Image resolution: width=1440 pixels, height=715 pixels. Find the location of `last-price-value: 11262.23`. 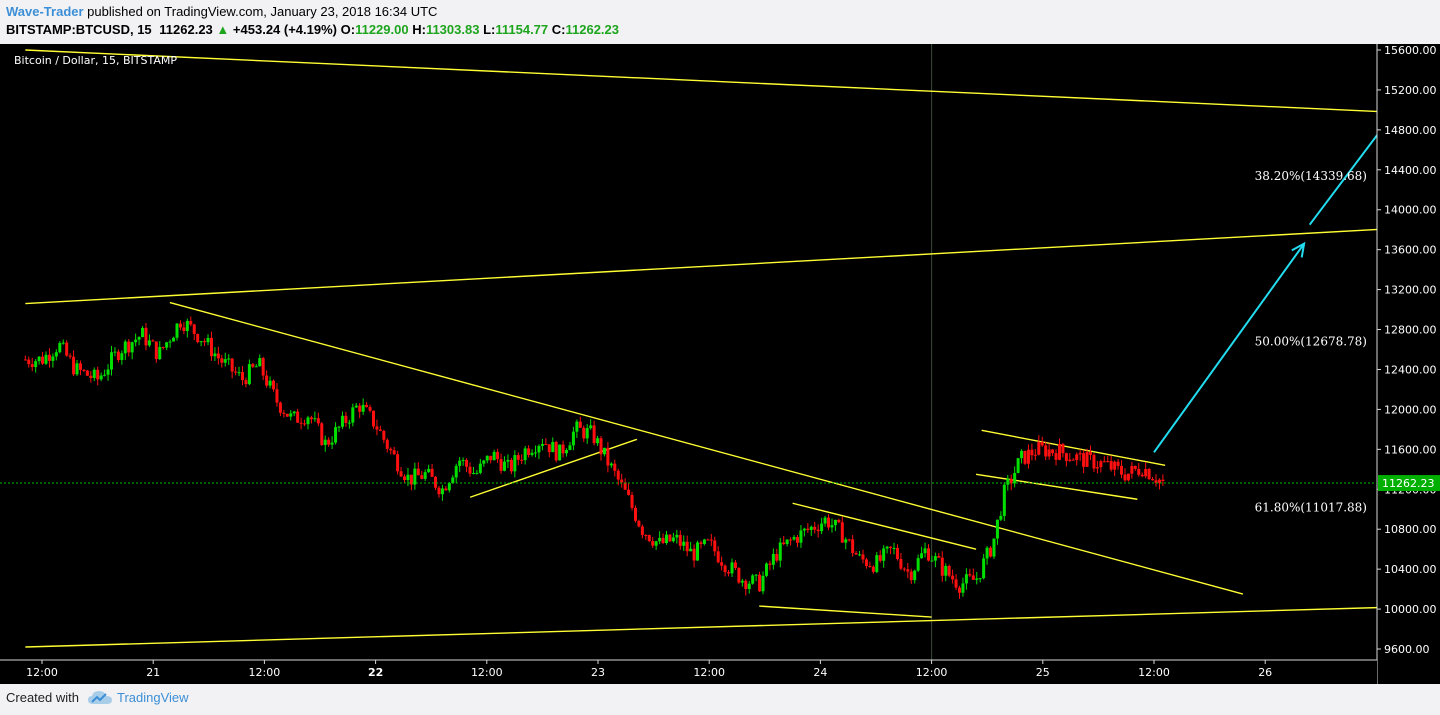

last-price-value: 11262.23 is located at coordinates (186, 29).